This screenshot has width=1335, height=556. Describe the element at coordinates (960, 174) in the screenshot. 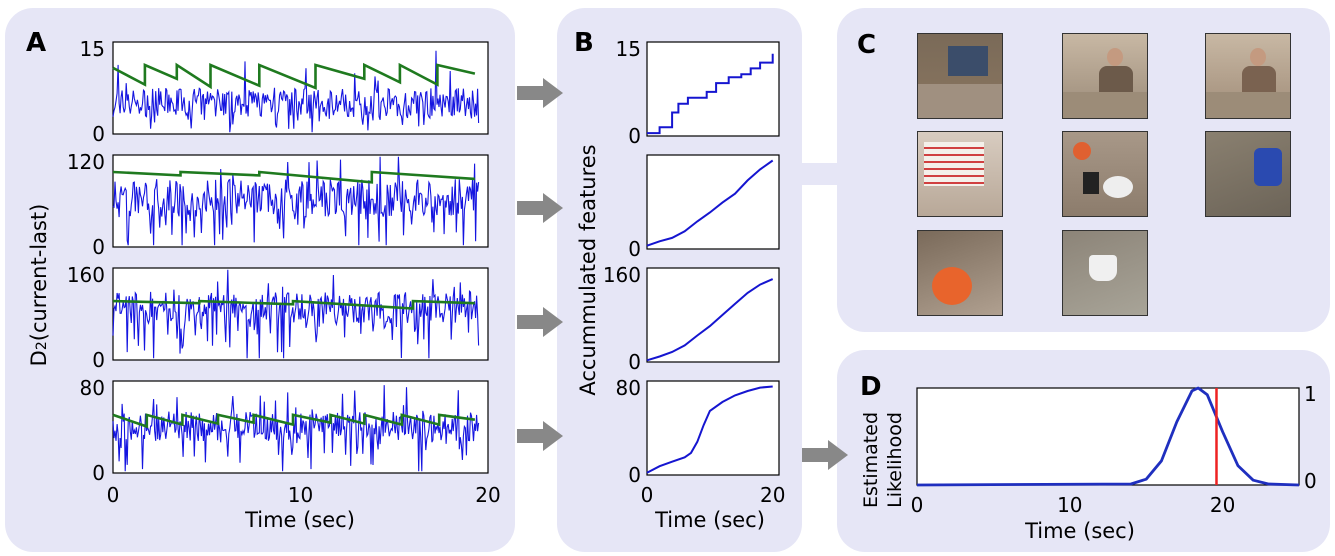

I see `shelf-papers-photo` at that location.